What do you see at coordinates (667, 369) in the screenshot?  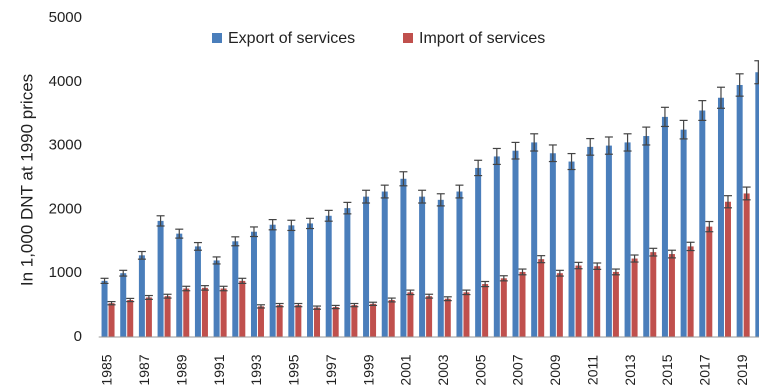 I see `x-tick-label: 2015` at bounding box center [667, 369].